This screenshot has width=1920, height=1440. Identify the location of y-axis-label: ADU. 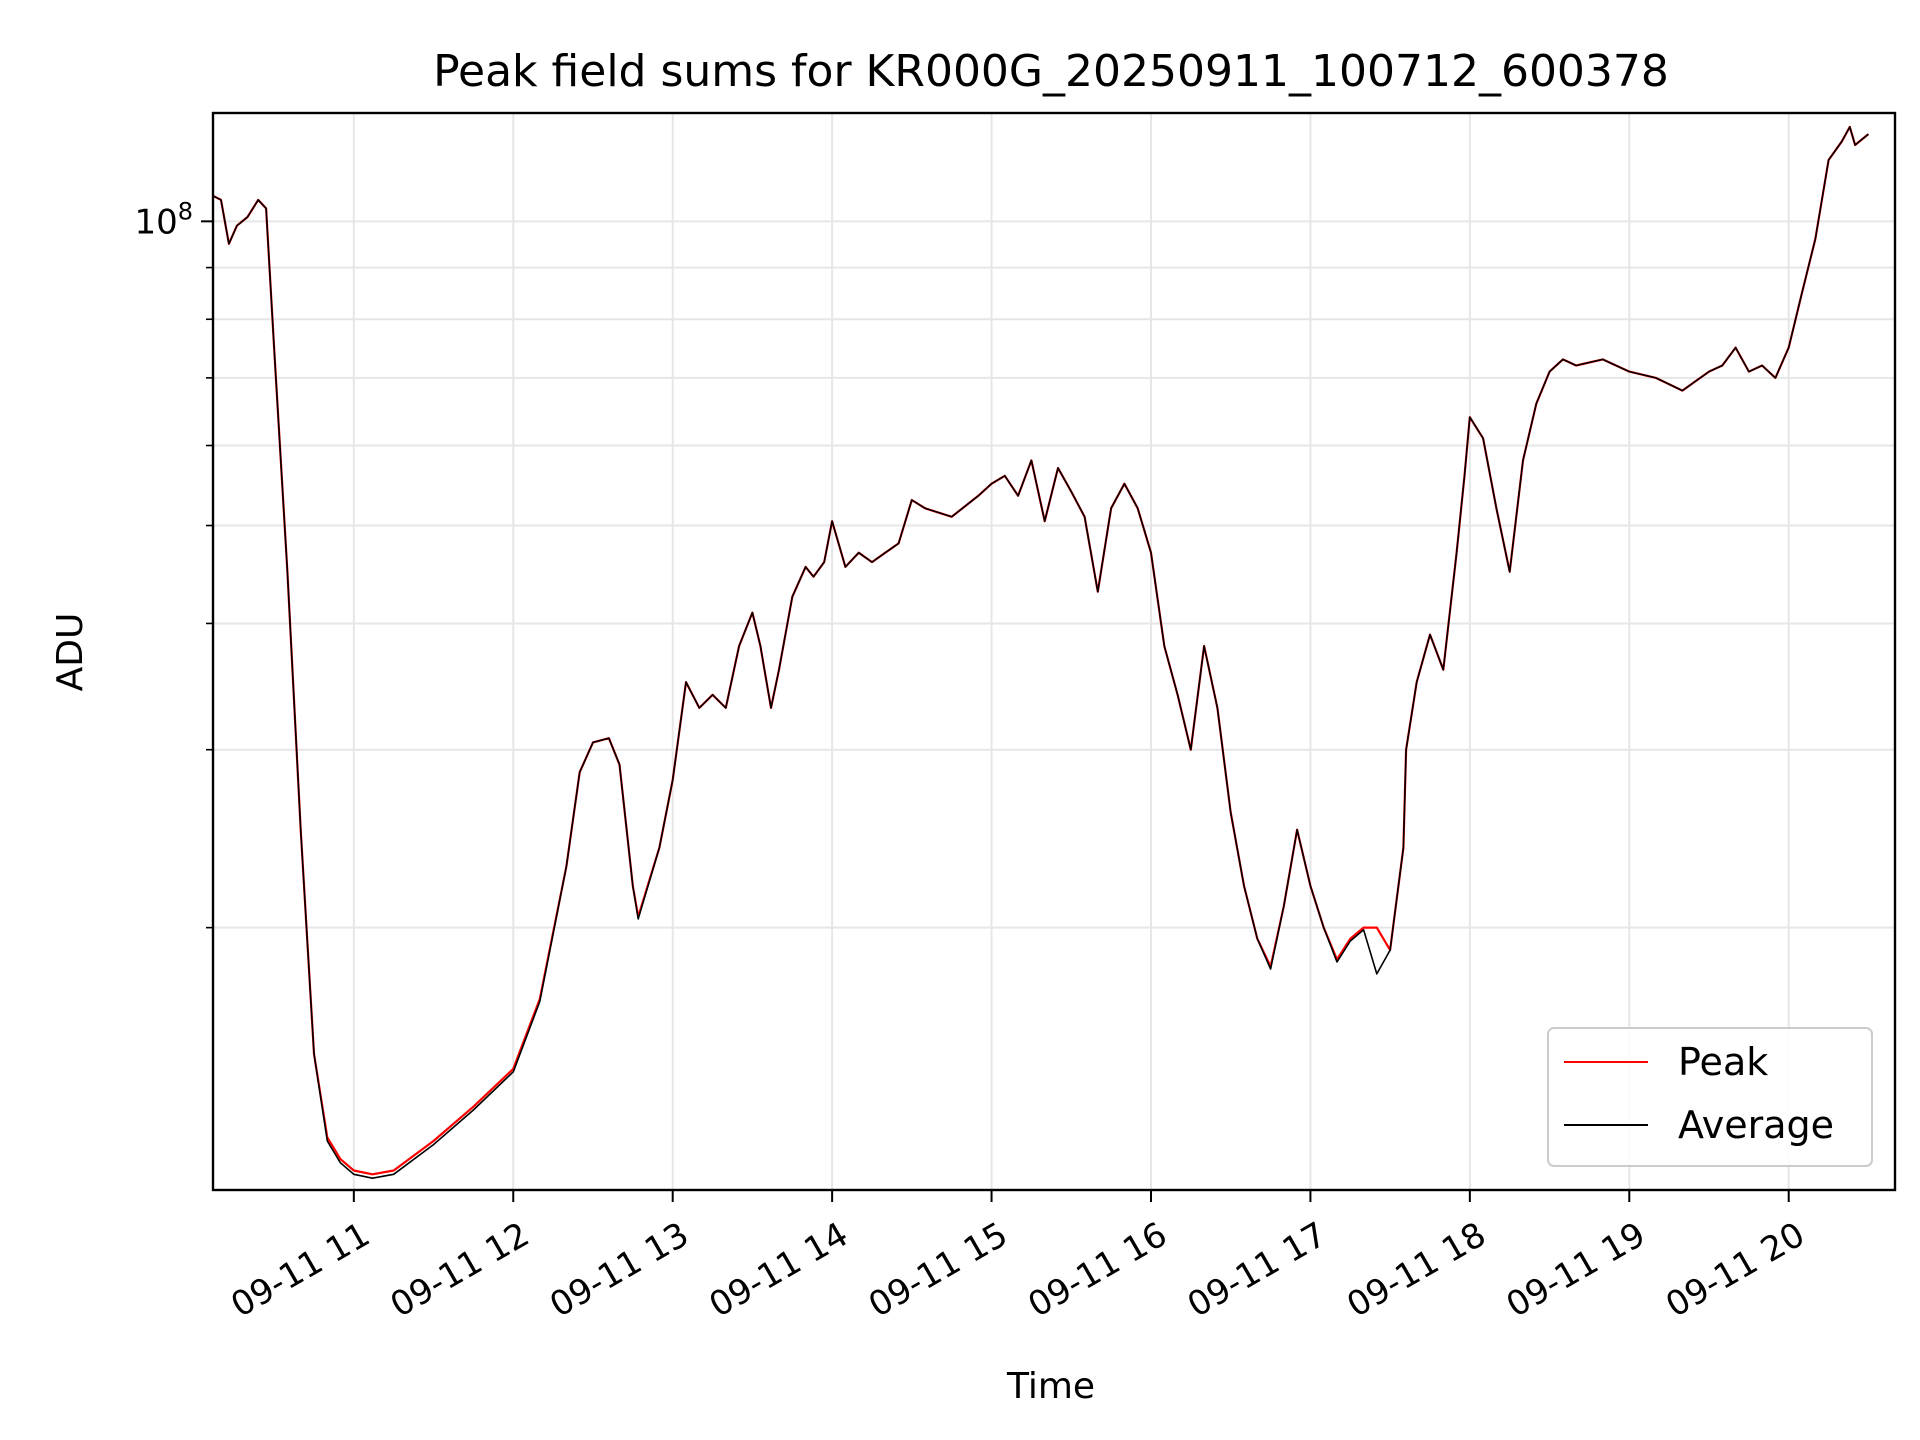
(70, 652).